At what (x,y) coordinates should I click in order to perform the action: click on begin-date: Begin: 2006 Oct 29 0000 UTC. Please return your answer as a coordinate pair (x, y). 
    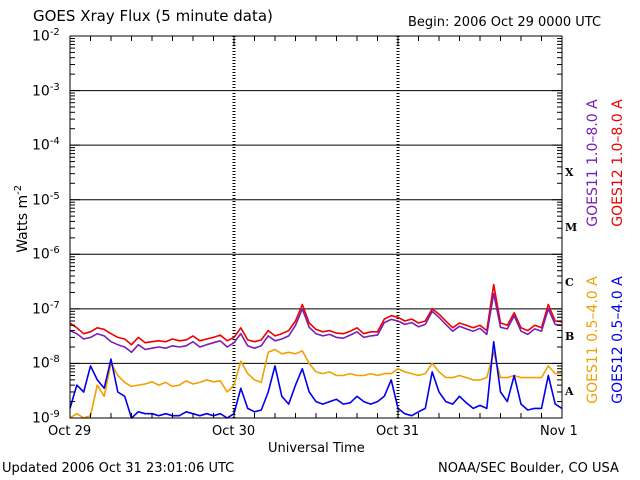
    Looking at the image, I should click on (505, 22).